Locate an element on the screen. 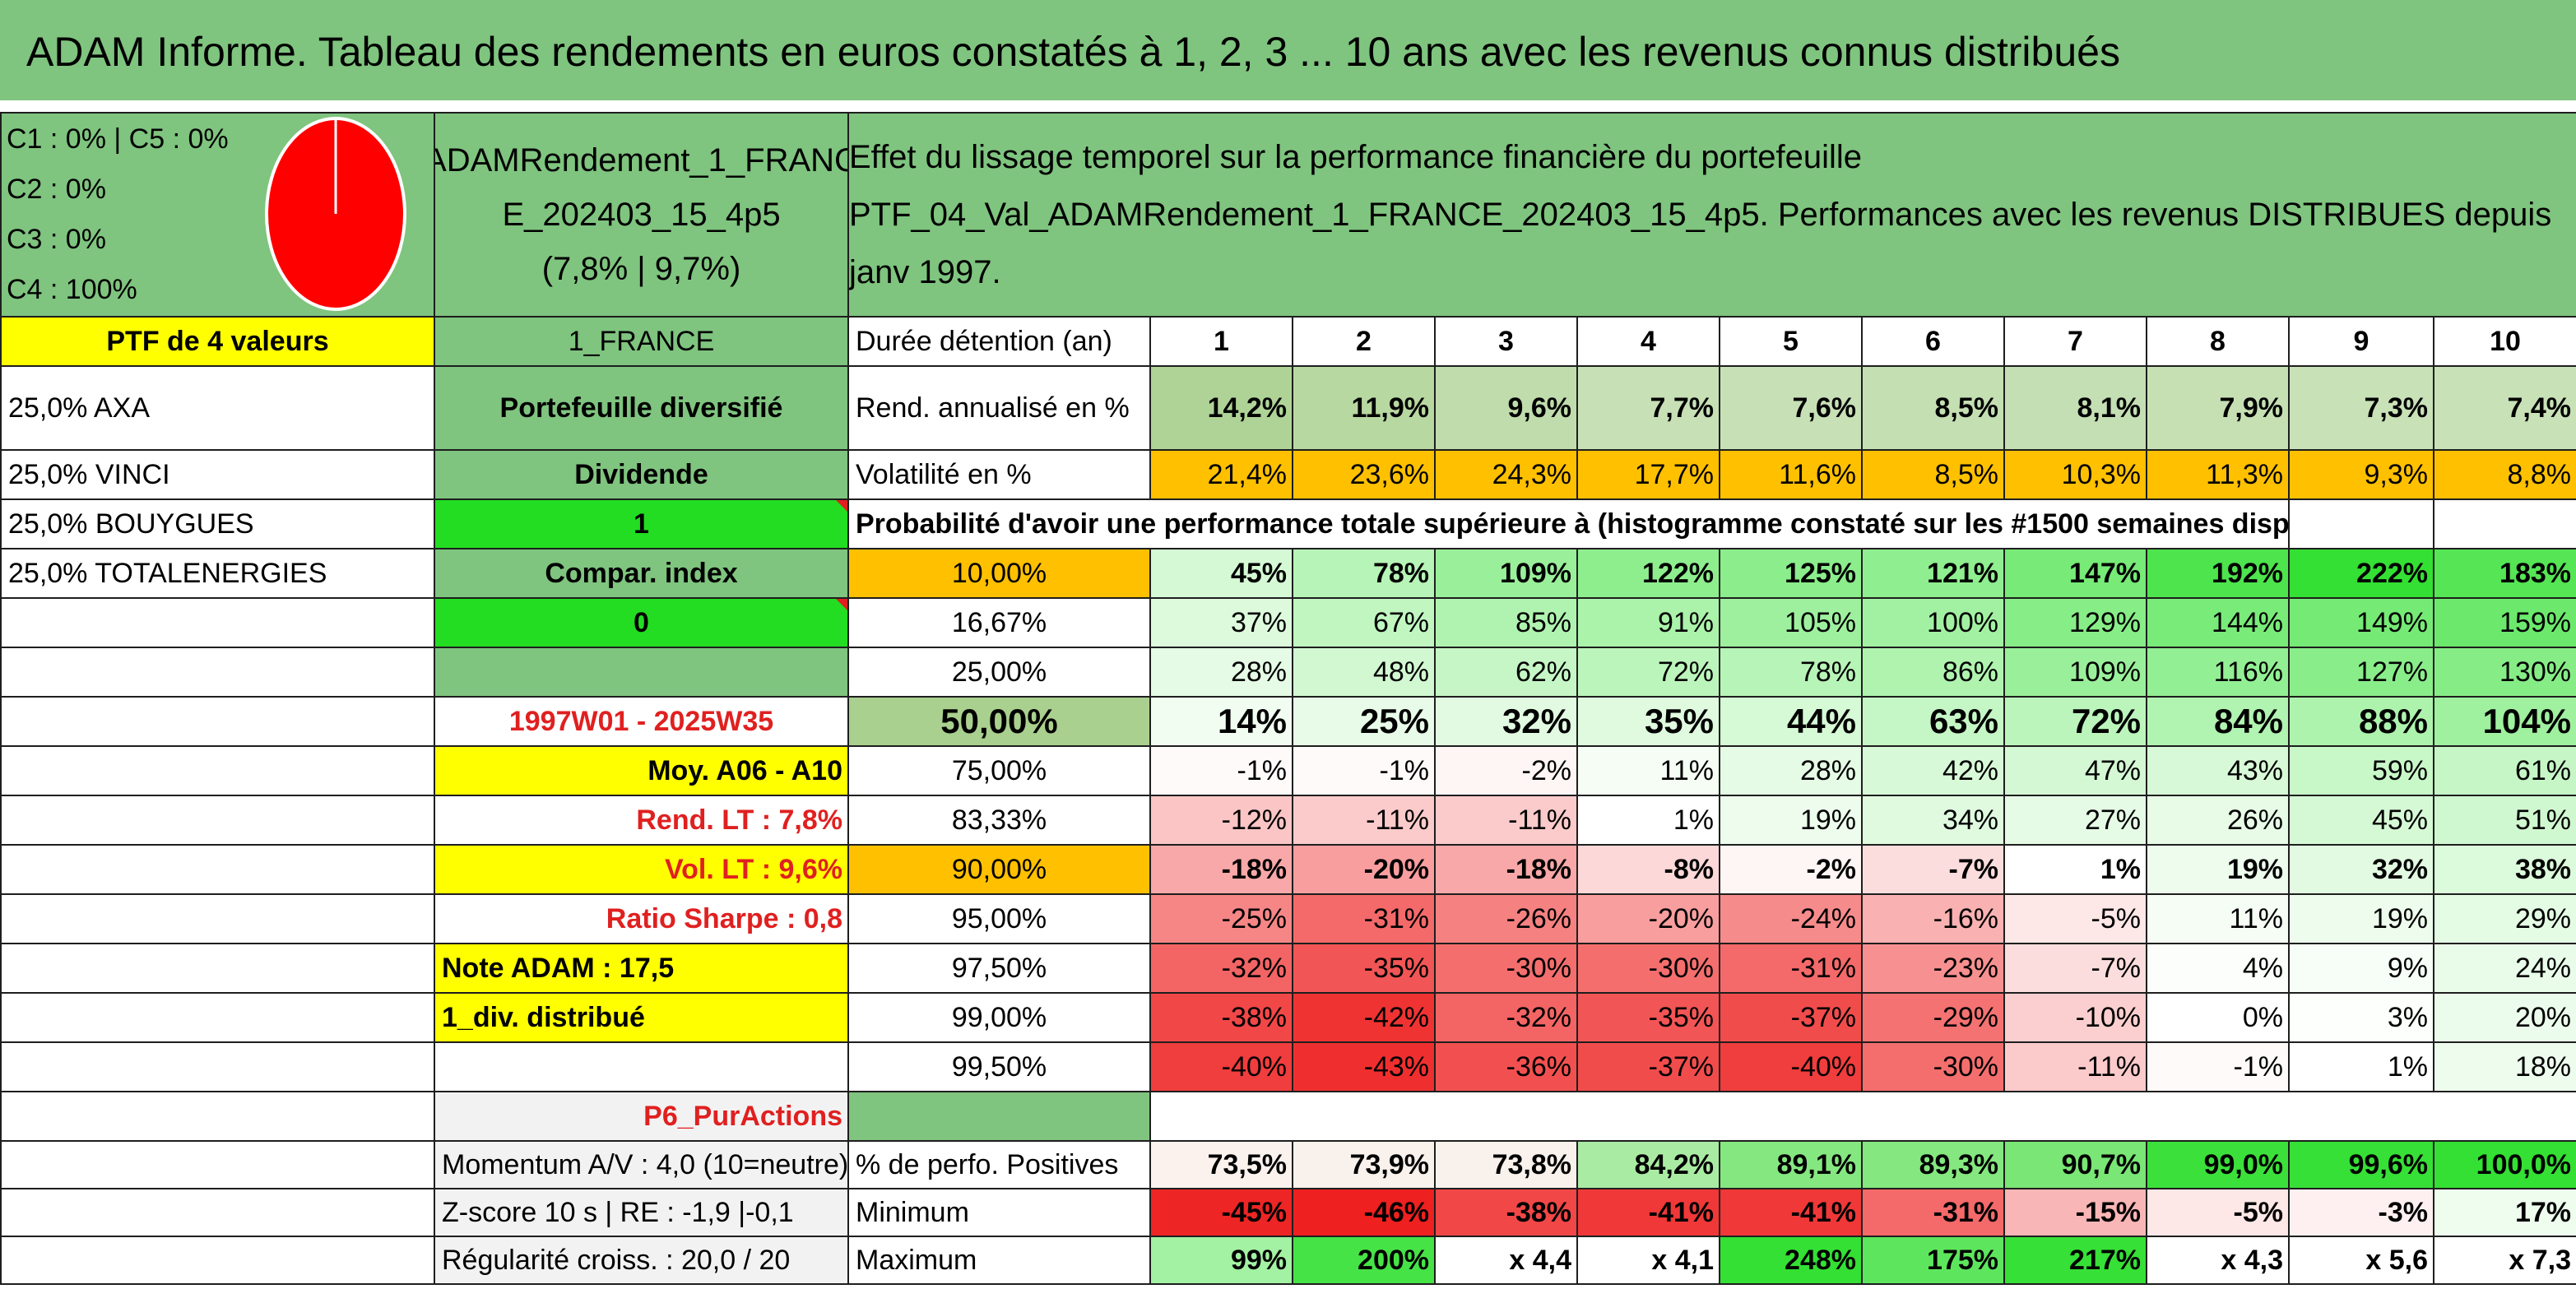 Image resolution: width=2576 pixels, height=1289 pixels. probability-value: -25% is located at coordinates (1221, 918).